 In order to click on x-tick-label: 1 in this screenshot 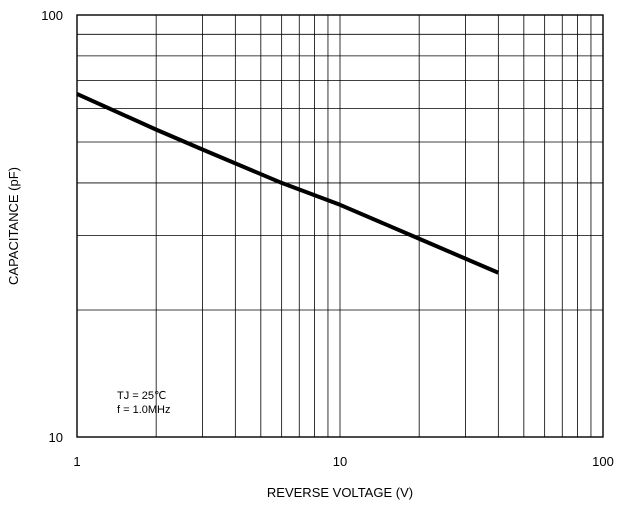, I will do `click(76, 461)`.